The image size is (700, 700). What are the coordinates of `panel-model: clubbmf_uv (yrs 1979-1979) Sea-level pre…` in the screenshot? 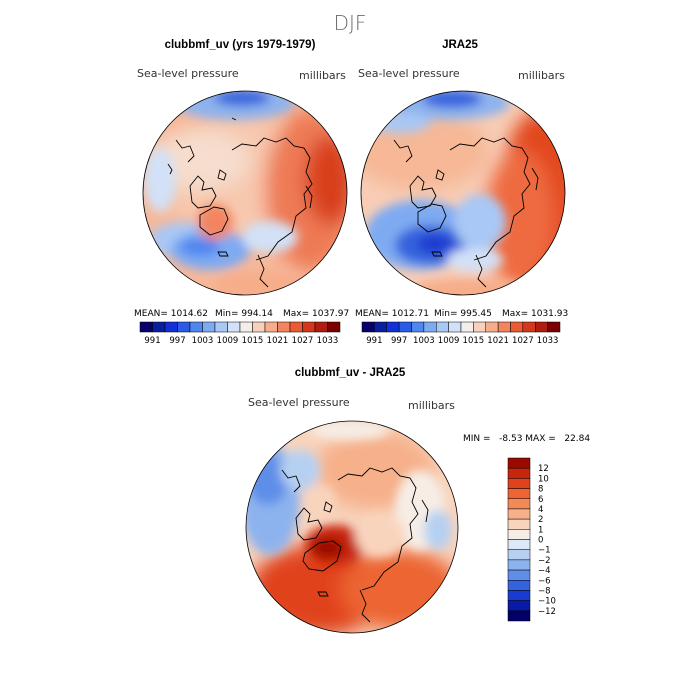 It's located at (241, 192).